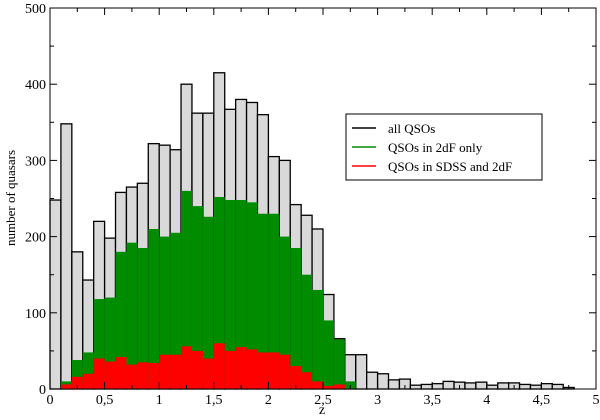  I want to click on x-axis-label: z, so click(322, 410).